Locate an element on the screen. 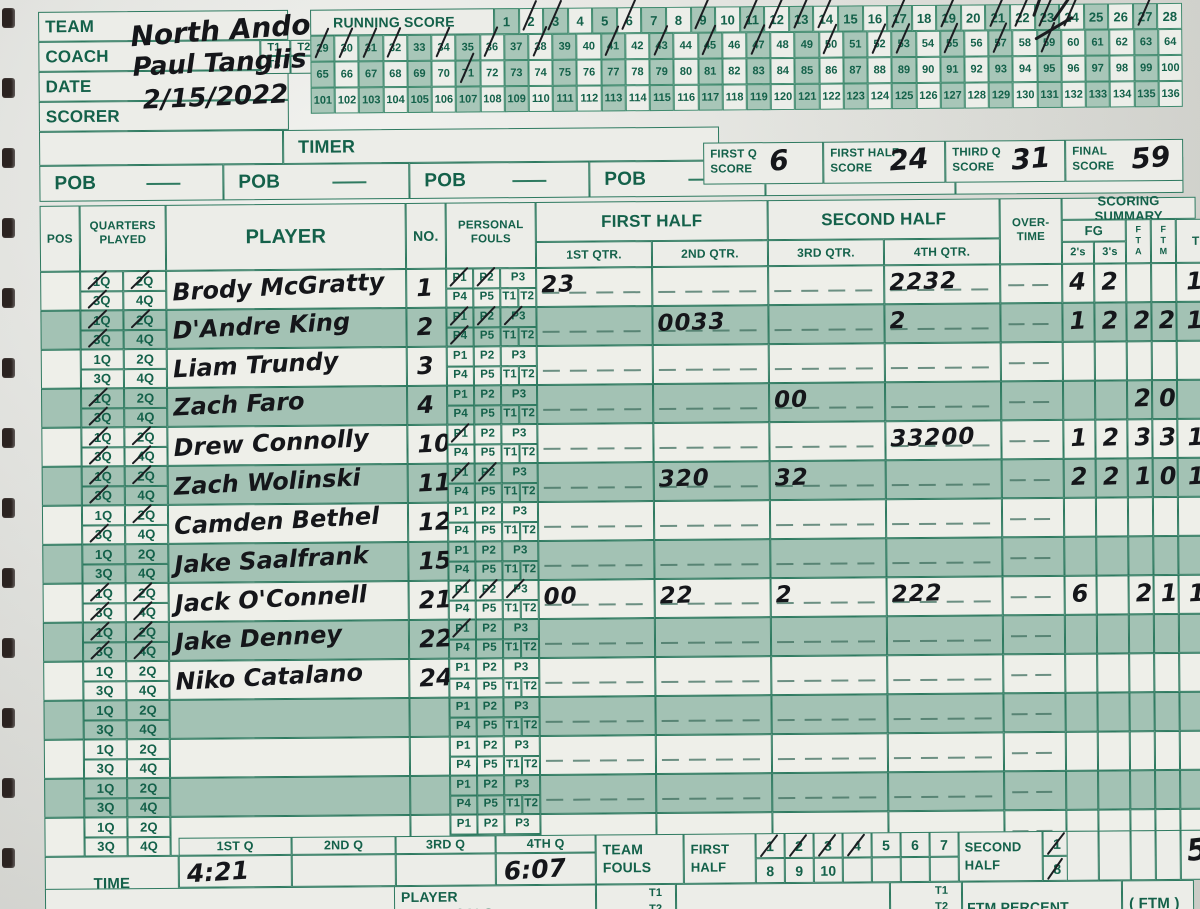 Image resolution: width=1200 pixels, height=909 pixels. summary-cell-ftm is located at coordinates (1166, 555).